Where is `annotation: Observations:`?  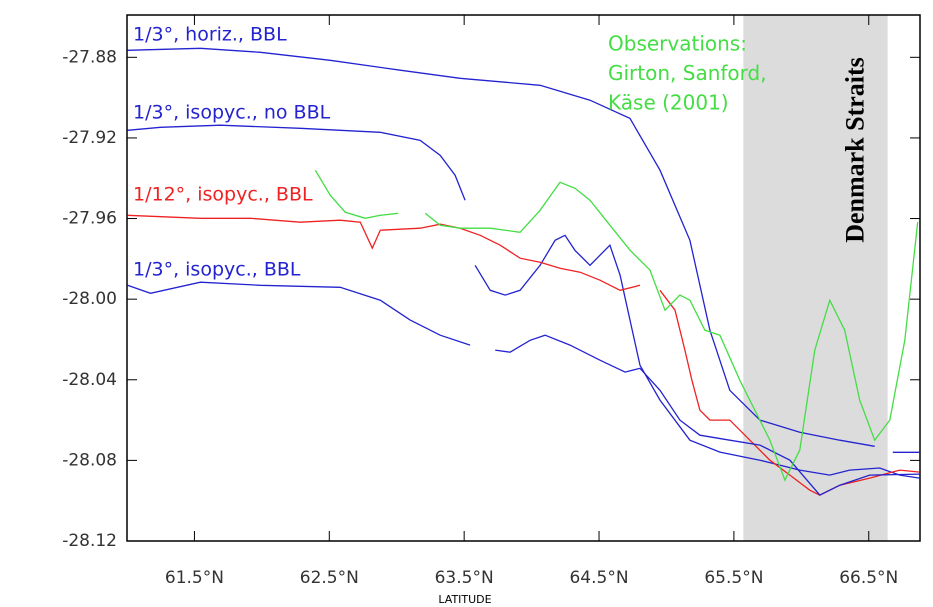
annotation: Observations: is located at coordinates (677, 44).